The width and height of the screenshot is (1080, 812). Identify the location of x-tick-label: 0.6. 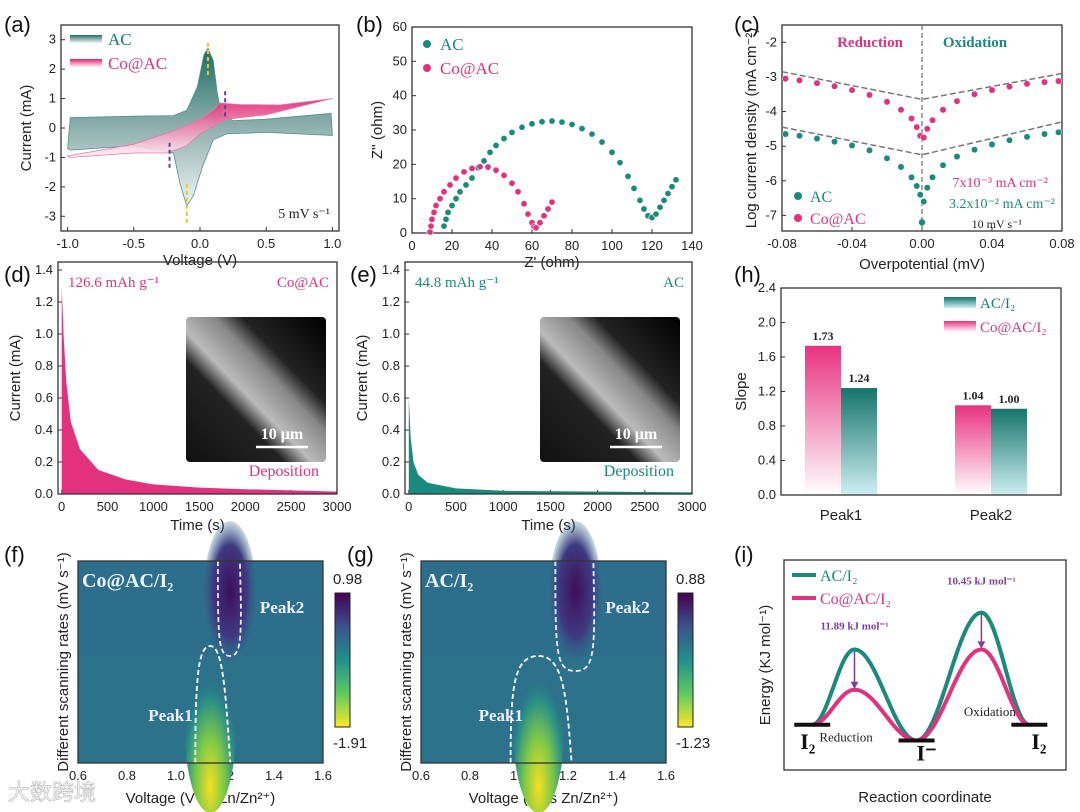
(78, 775).